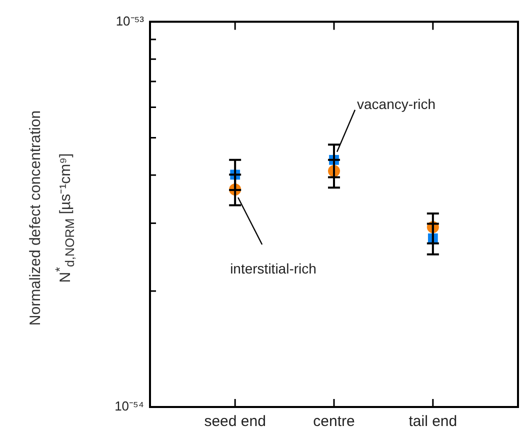  What do you see at coordinates (396, 104) in the screenshot?
I see `text: vacancy-rich` at bounding box center [396, 104].